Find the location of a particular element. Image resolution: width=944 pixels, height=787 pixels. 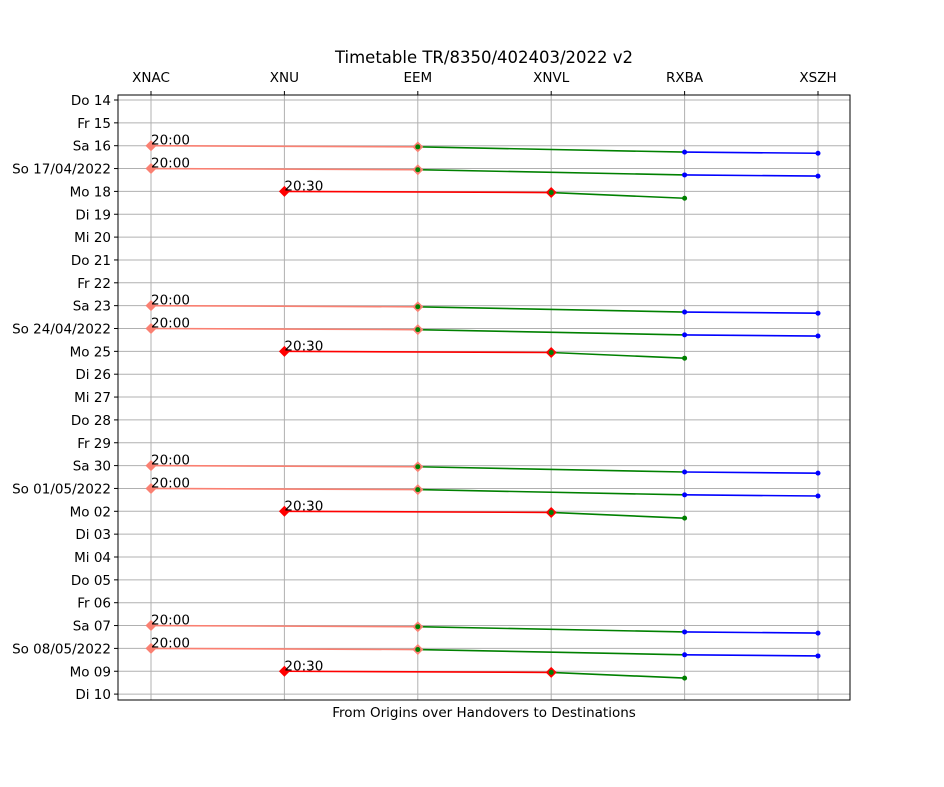

y-tick-label: So 08/05/2022 is located at coordinates (61, 649).